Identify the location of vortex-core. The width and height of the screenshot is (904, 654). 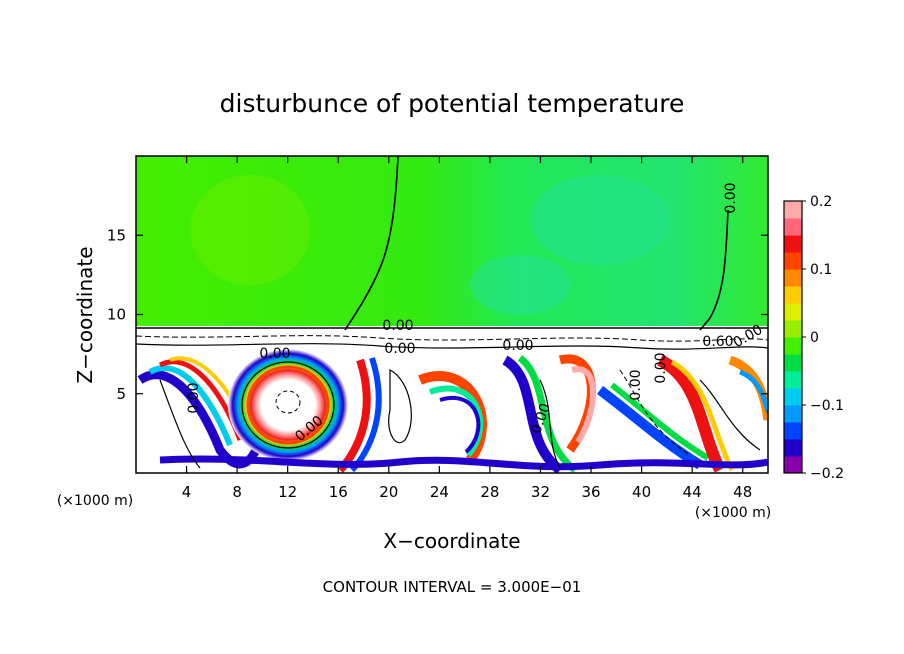
(288, 405).